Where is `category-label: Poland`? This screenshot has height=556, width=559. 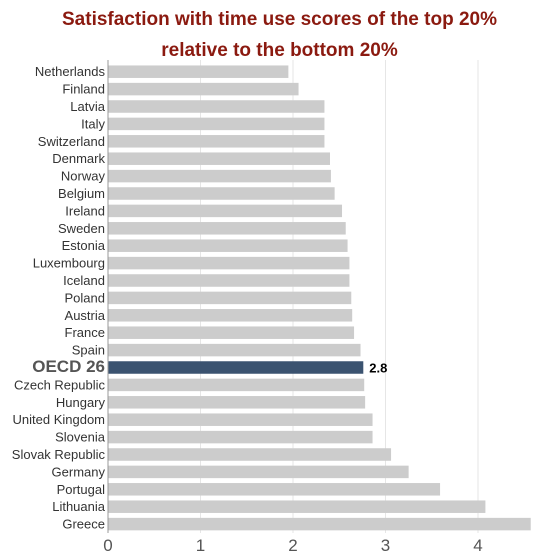 category-label: Poland is located at coordinates (85, 297).